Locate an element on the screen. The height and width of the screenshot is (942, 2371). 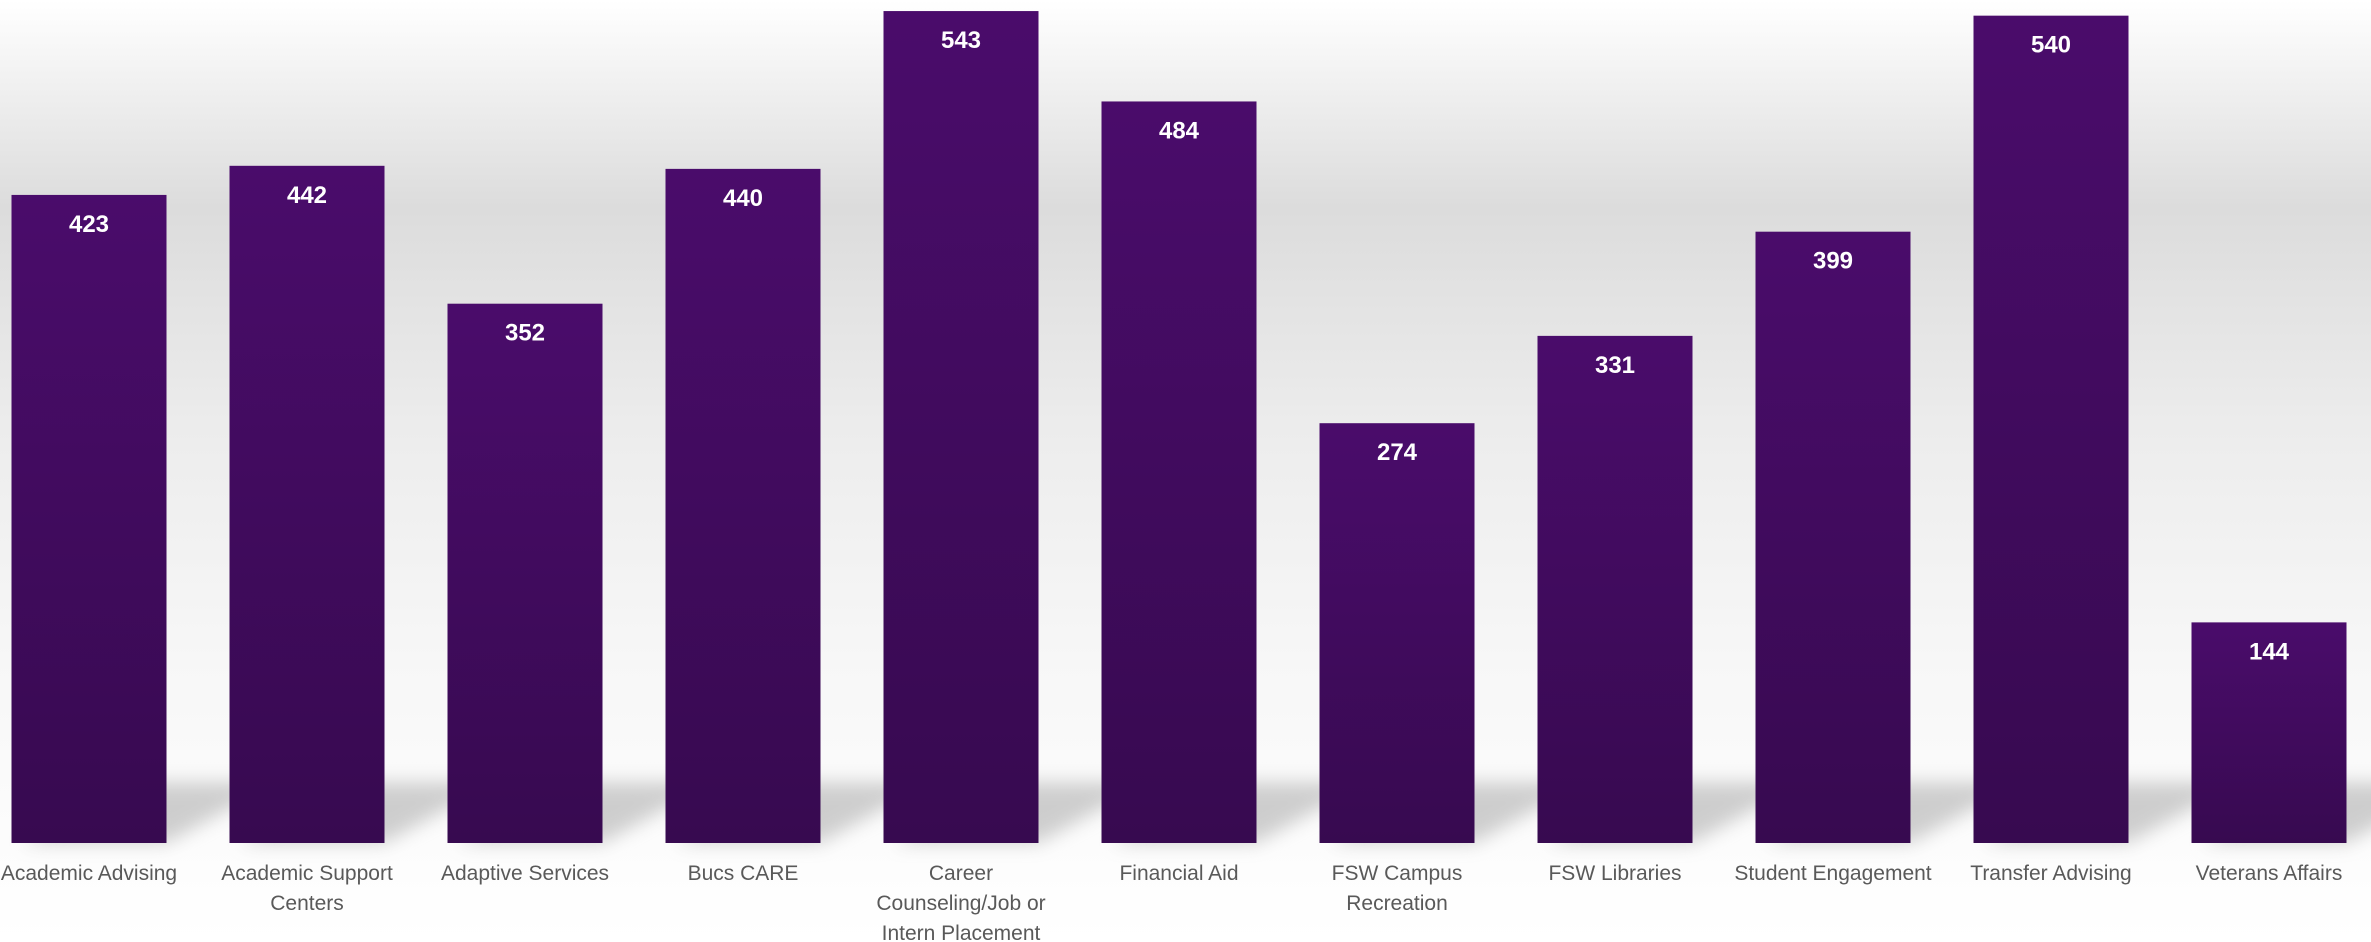
category-label-line: Academic Advising is located at coordinates (89, 873).